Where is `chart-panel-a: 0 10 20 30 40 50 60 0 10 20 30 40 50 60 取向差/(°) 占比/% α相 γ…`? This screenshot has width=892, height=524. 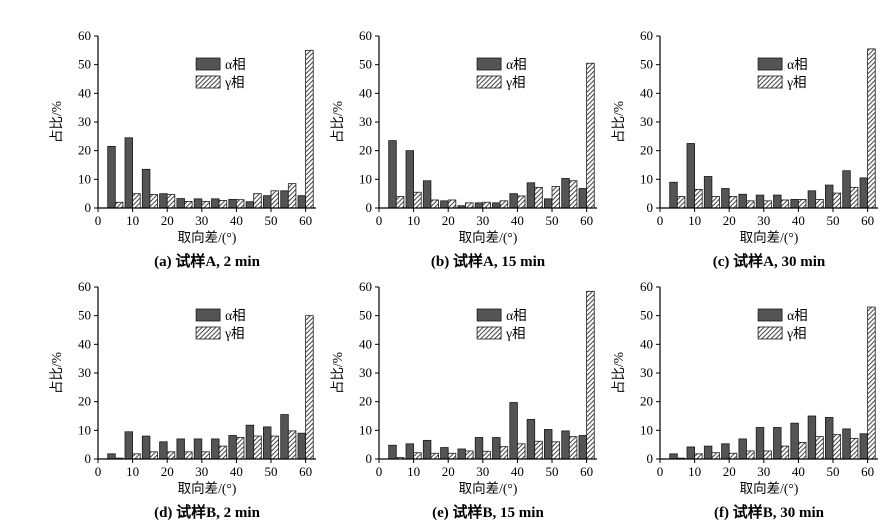
chart-panel-a: 0 10 20 30 40 50 60 0 10 20 30 40 50 60 取向差/(°) 占比/% α相 γ… is located at coordinates (188, 150).